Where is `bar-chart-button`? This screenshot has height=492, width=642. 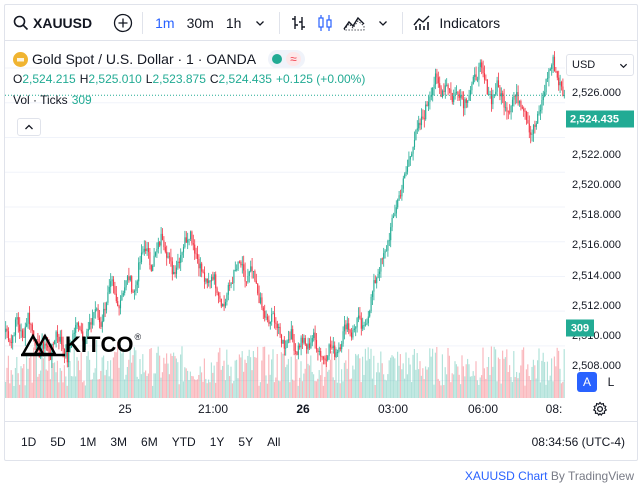
bar-chart-button is located at coordinates (299, 23).